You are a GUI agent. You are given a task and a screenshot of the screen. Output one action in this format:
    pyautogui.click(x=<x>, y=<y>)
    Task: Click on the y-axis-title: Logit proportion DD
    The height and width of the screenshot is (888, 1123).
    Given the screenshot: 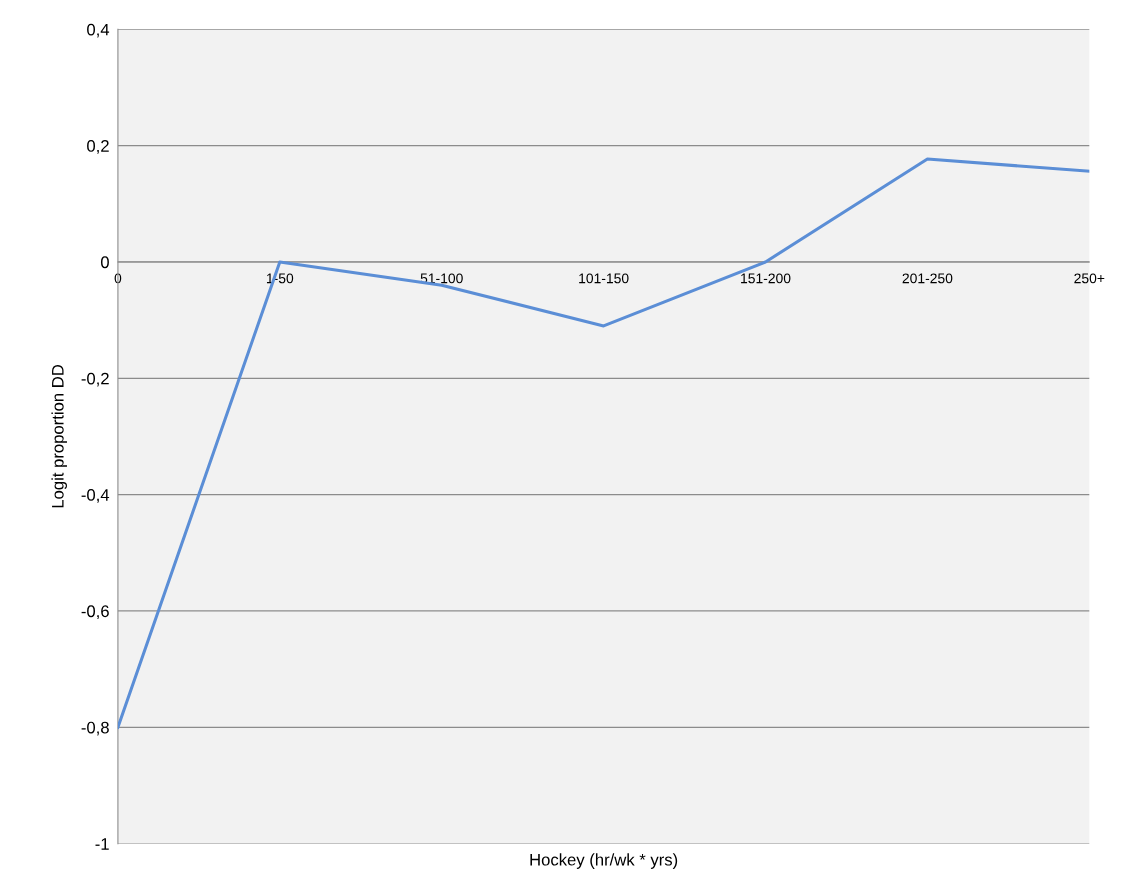 What is the action you would take?
    pyautogui.click(x=59, y=436)
    